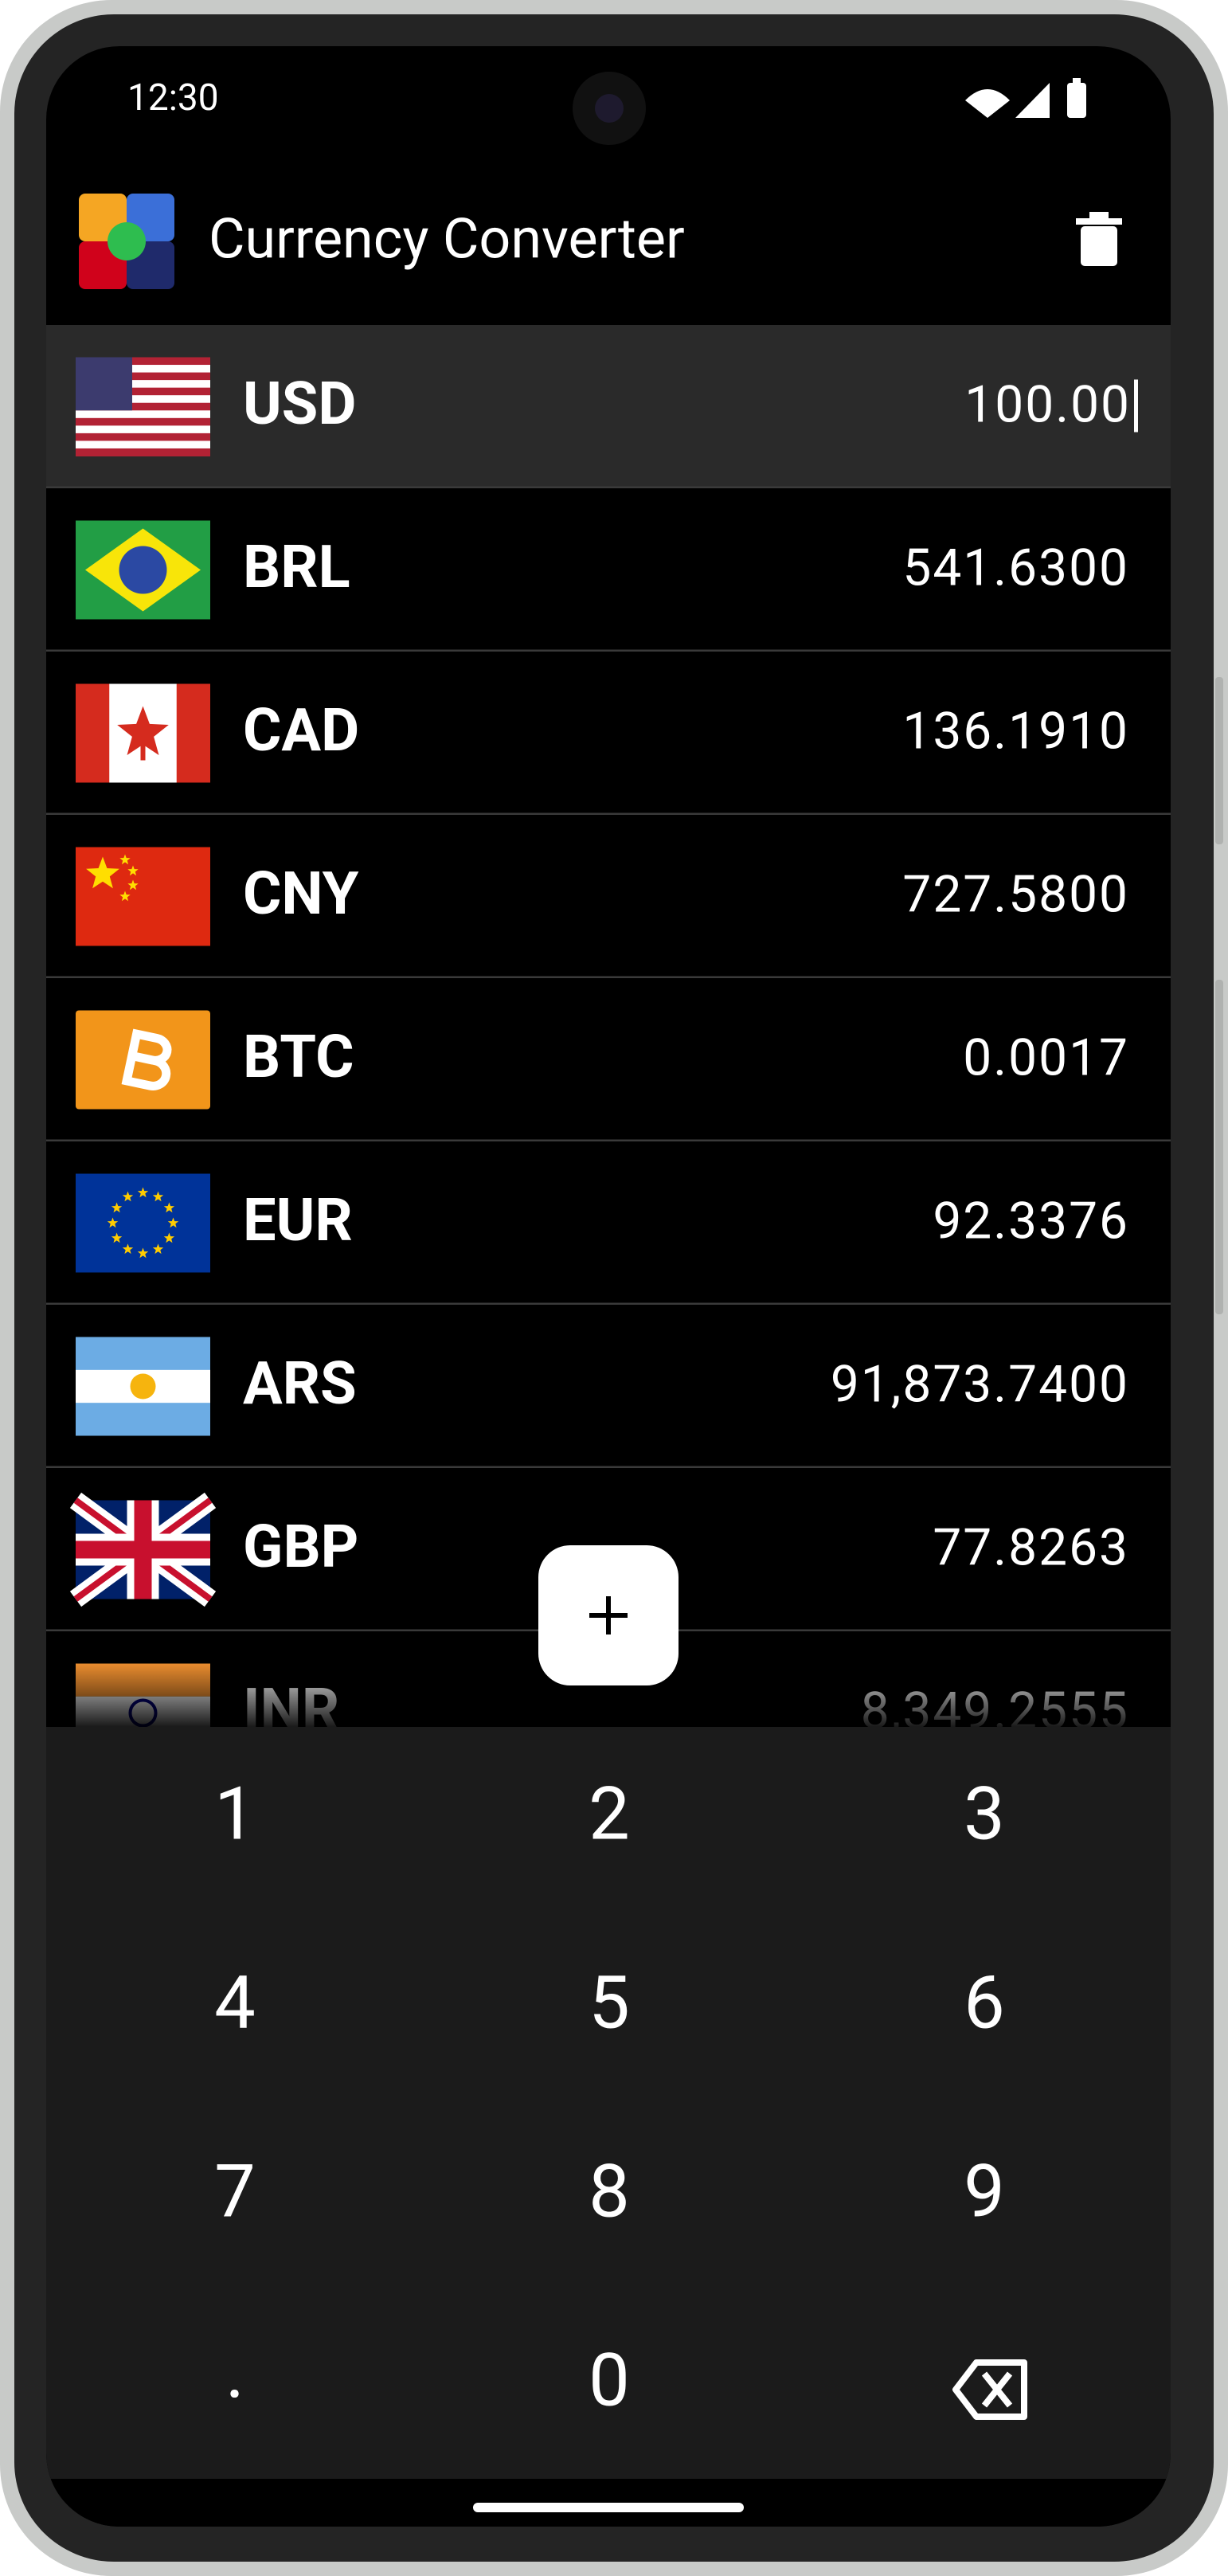  I want to click on currency-value: 91,873.7400, so click(980, 1384).